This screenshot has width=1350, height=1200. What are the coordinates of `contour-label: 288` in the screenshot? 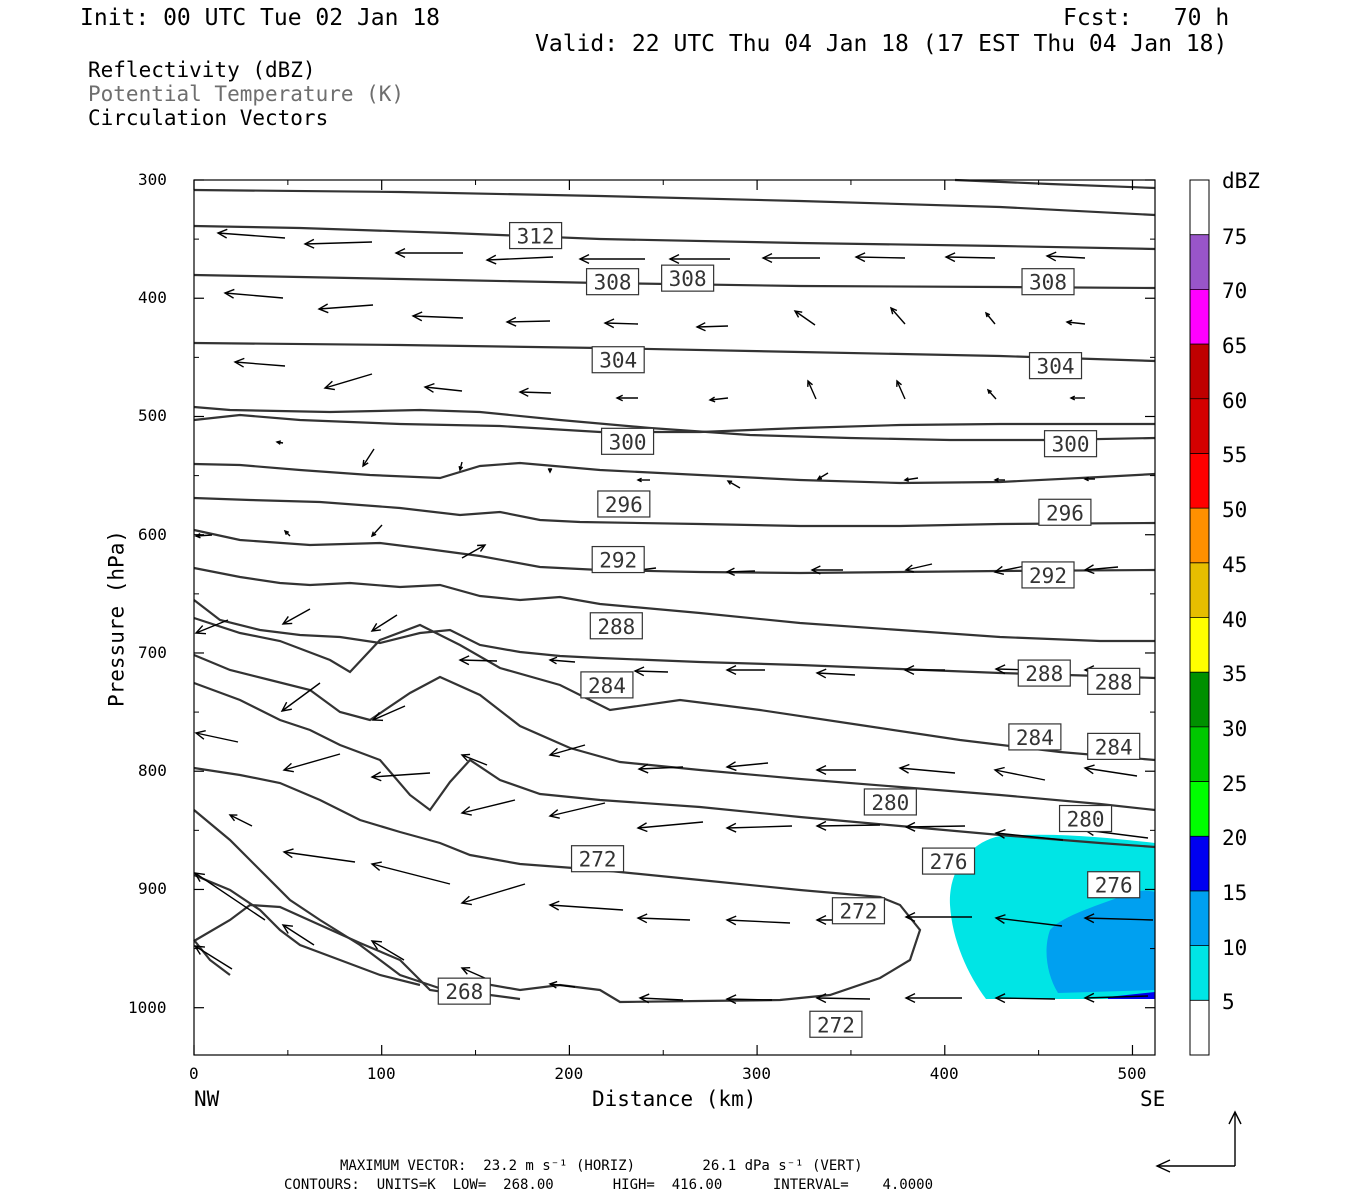 It's located at (1114, 681).